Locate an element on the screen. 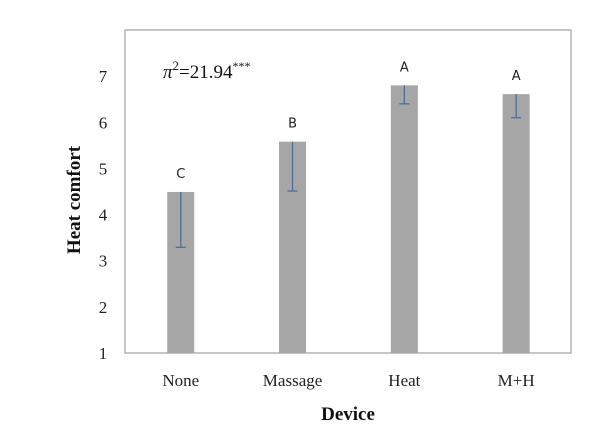 The height and width of the screenshot is (440, 602). x-tick-label: None is located at coordinates (180, 380).